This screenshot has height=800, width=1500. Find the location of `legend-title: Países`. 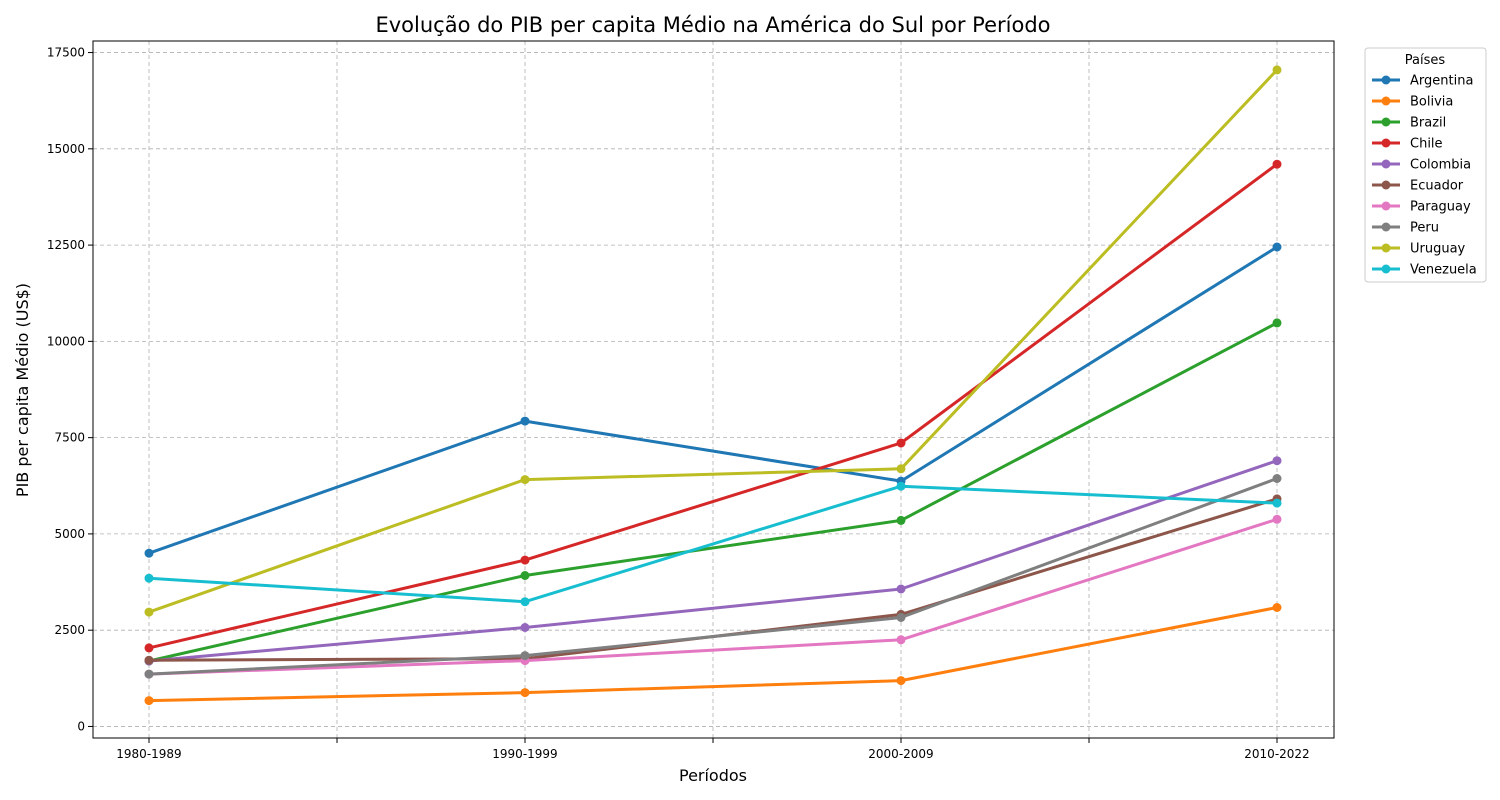

legend-title: Países is located at coordinates (1425, 60).